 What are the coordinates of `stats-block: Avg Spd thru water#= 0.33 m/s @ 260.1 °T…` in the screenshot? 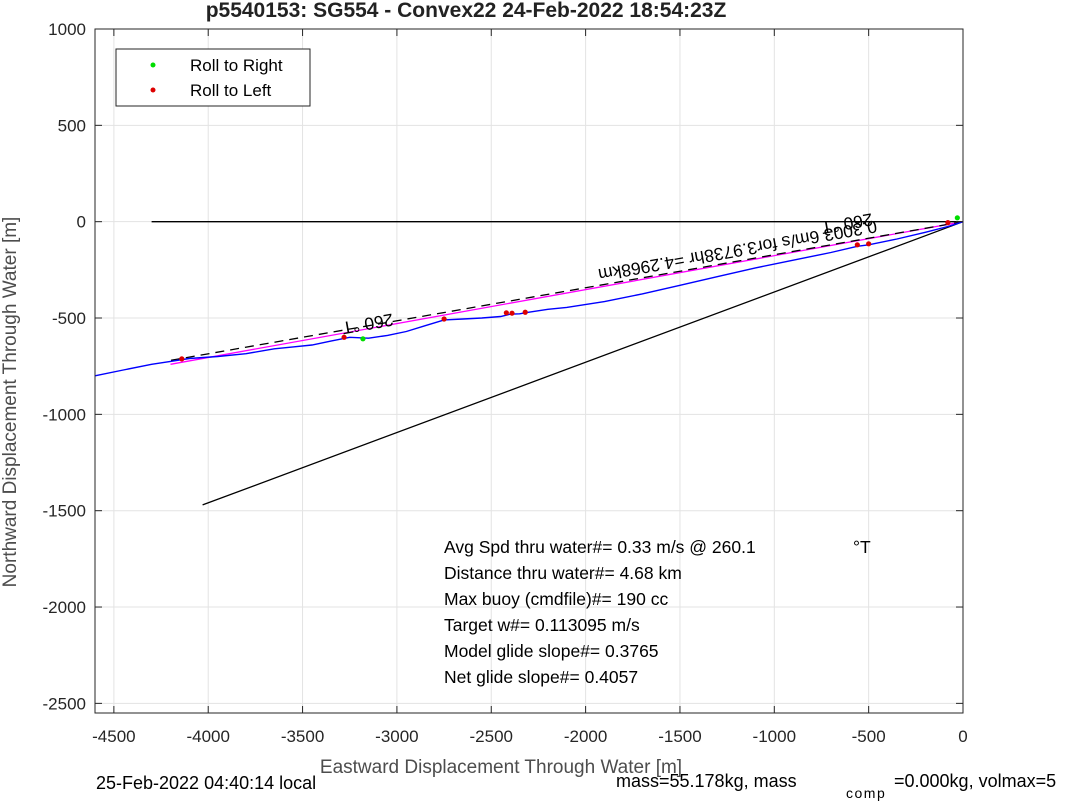 It's located at (657, 612).